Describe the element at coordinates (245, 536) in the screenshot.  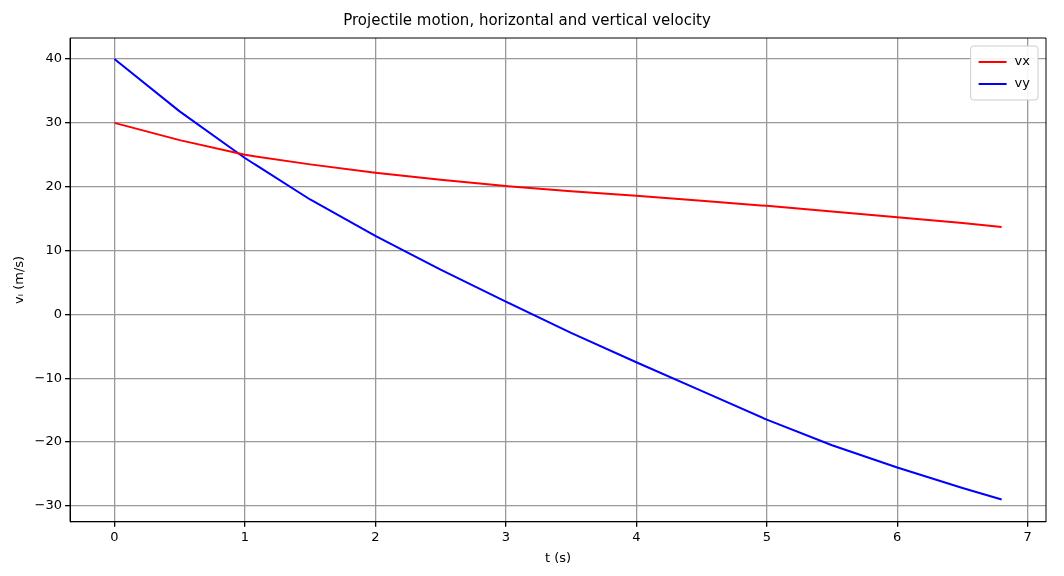
I see `x-tick-label: 1` at that location.